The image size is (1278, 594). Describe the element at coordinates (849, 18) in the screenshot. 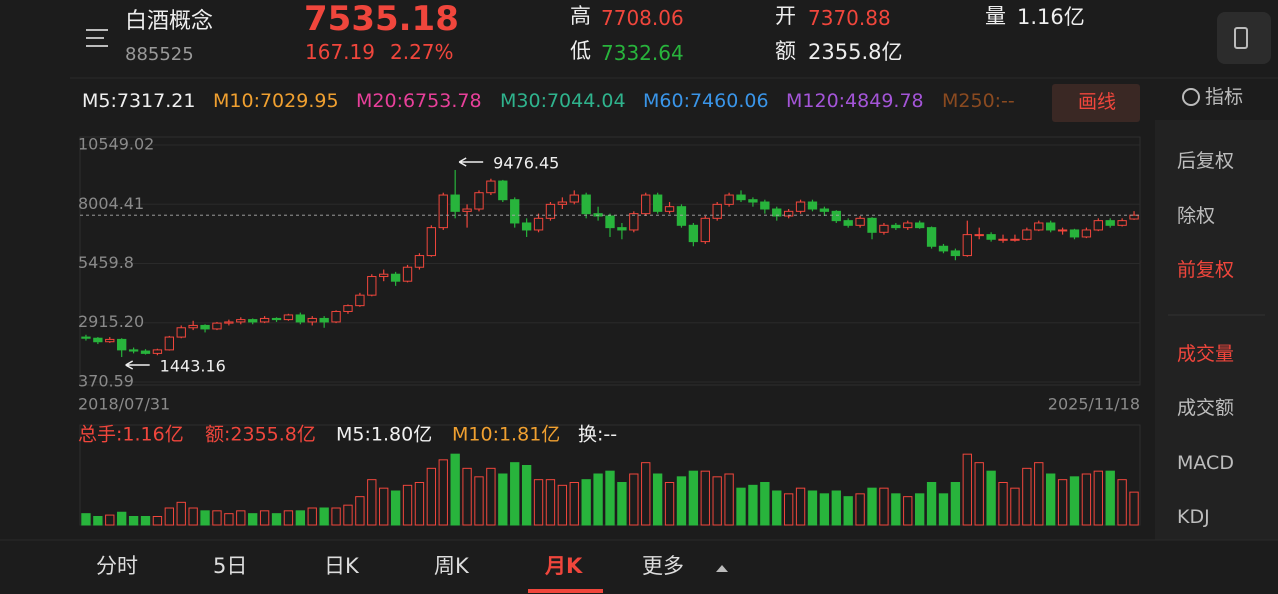

I see `open: 7370.88` at that location.